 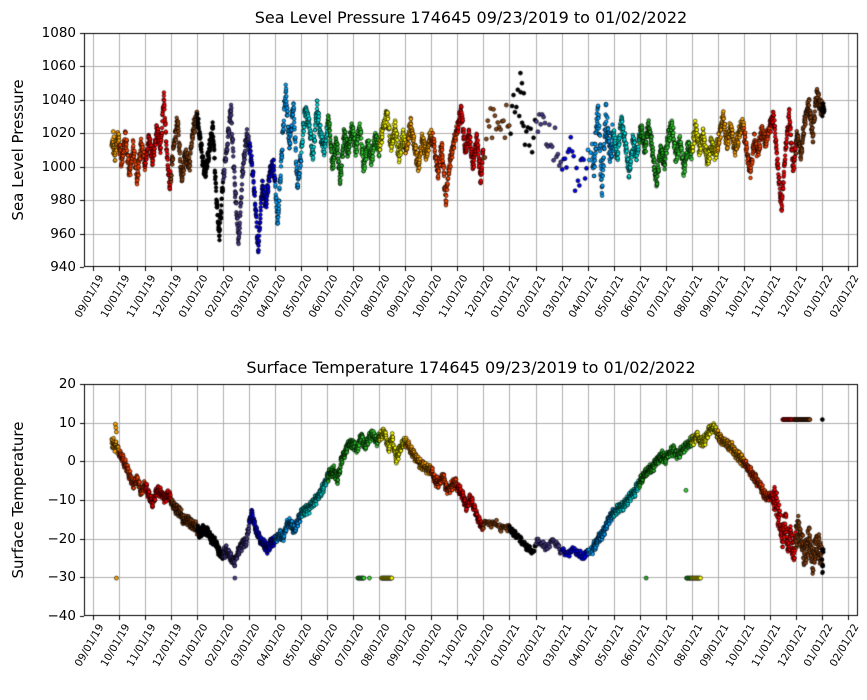 What do you see at coordinates (58, 99) in the screenshot?
I see `y-tick-label: 1040` at bounding box center [58, 99].